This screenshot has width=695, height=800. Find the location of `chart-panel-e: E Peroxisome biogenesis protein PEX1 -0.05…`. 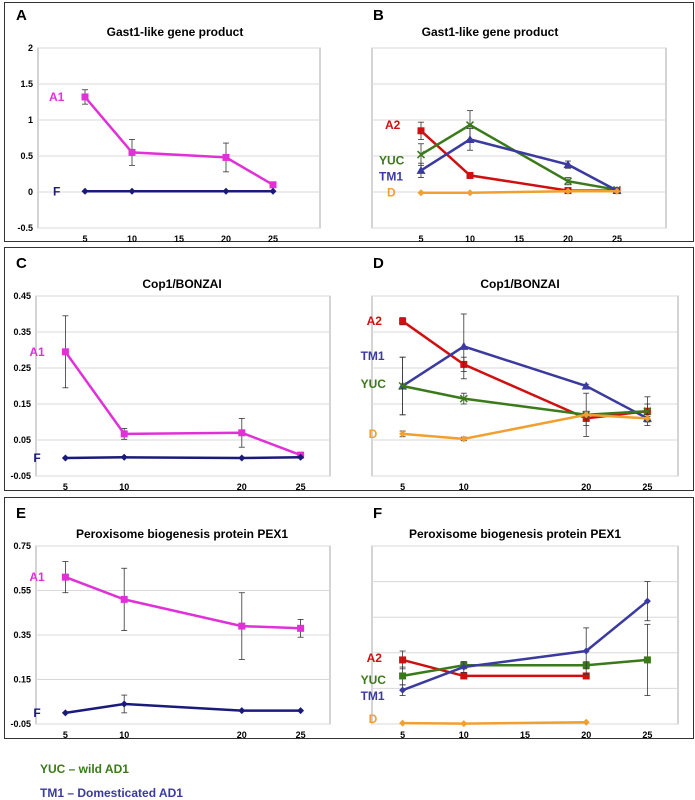

chart-panel-e: E Peroxisome biogenesis protein PEX1 -0.05… is located at coordinates (170, 622).